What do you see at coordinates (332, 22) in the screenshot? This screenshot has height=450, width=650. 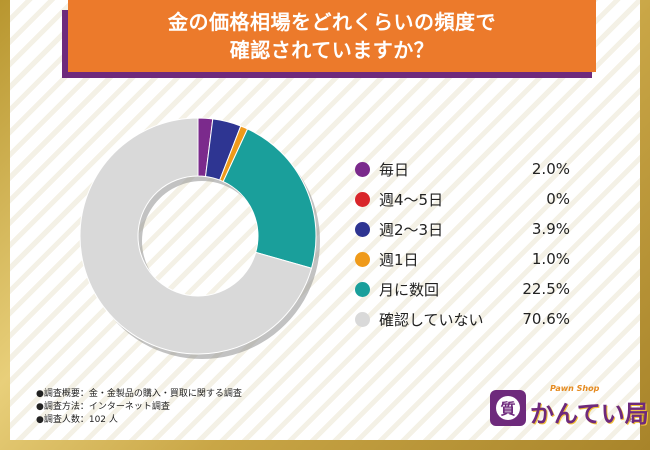 I see `title-line-1: 金の価格相場をどれくらいの頻度で` at bounding box center [332, 22].